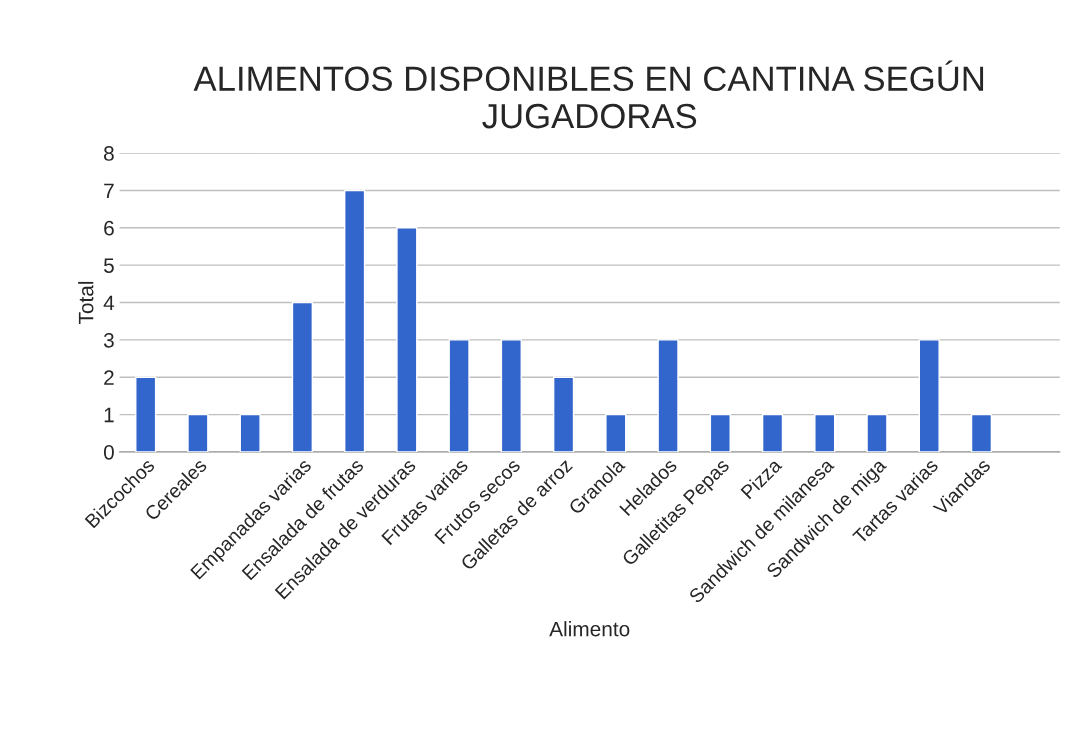 The image size is (1087, 729). I want to click on y-tick-label: 4, so click(109, 303).